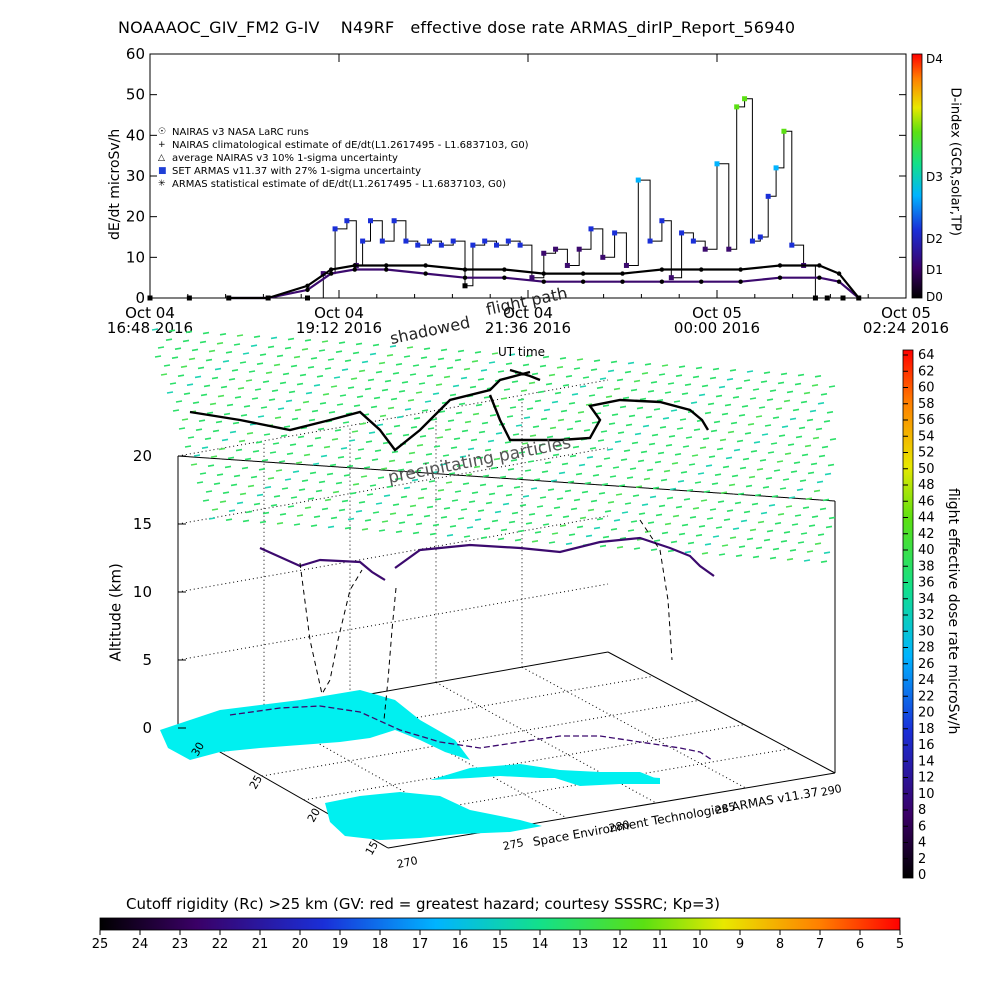  What do you see at coordinates (198, 749) in the screenshot?
I see `lat-tick-label: 30` at bounding box center [198, 749].